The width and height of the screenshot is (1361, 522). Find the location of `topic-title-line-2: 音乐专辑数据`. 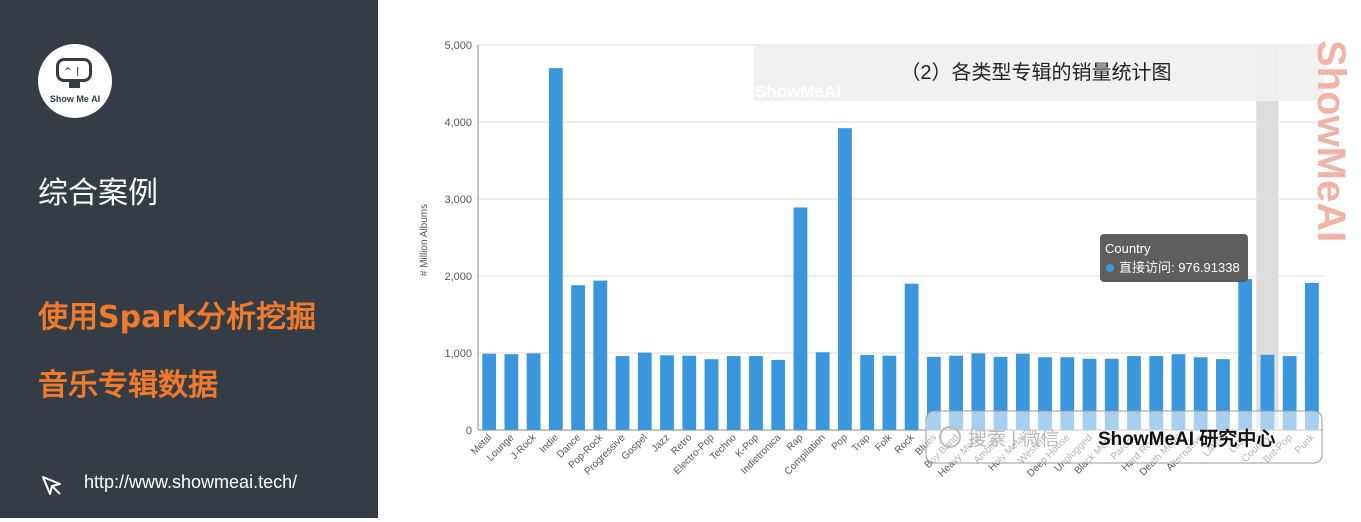

topic-title-line-2: 音乐专辑数据 is located at coordinates (128, 385).